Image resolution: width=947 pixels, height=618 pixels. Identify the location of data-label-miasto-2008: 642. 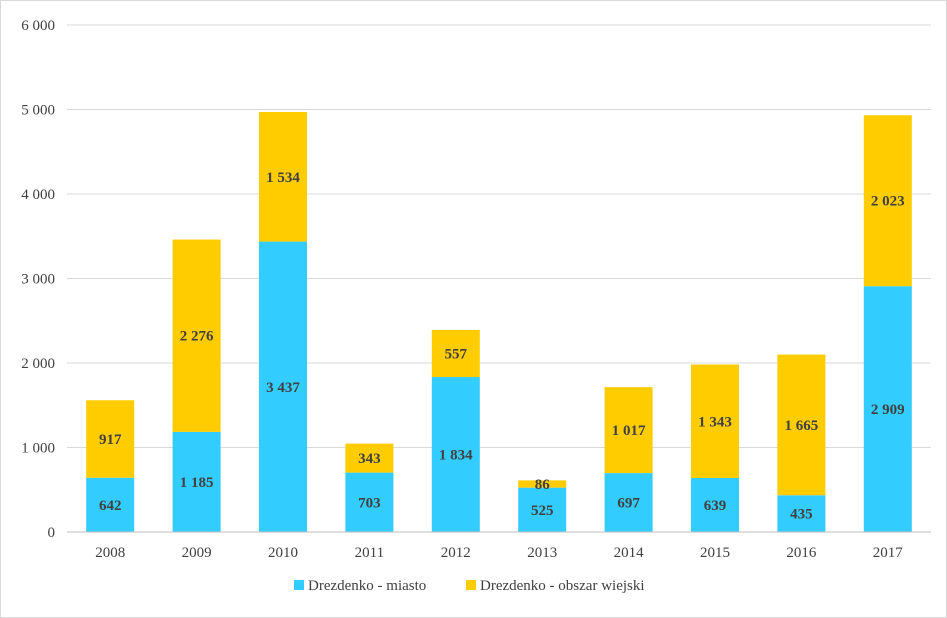
(110, 506).